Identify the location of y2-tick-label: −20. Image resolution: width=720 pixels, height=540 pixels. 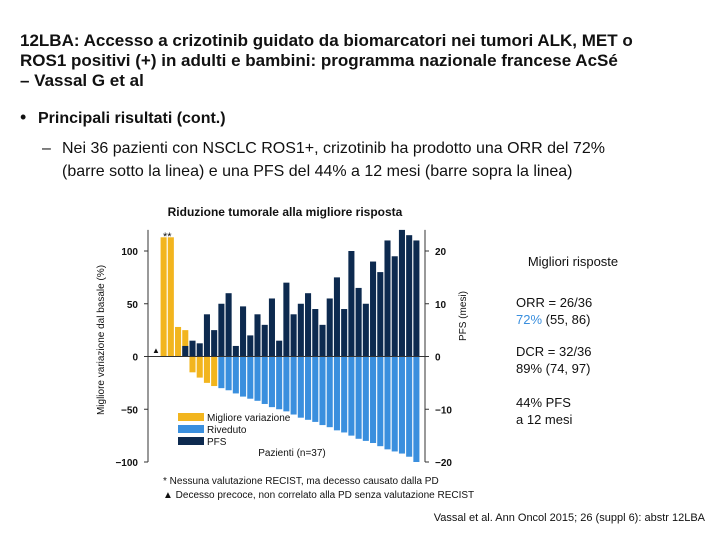
(443, 463).